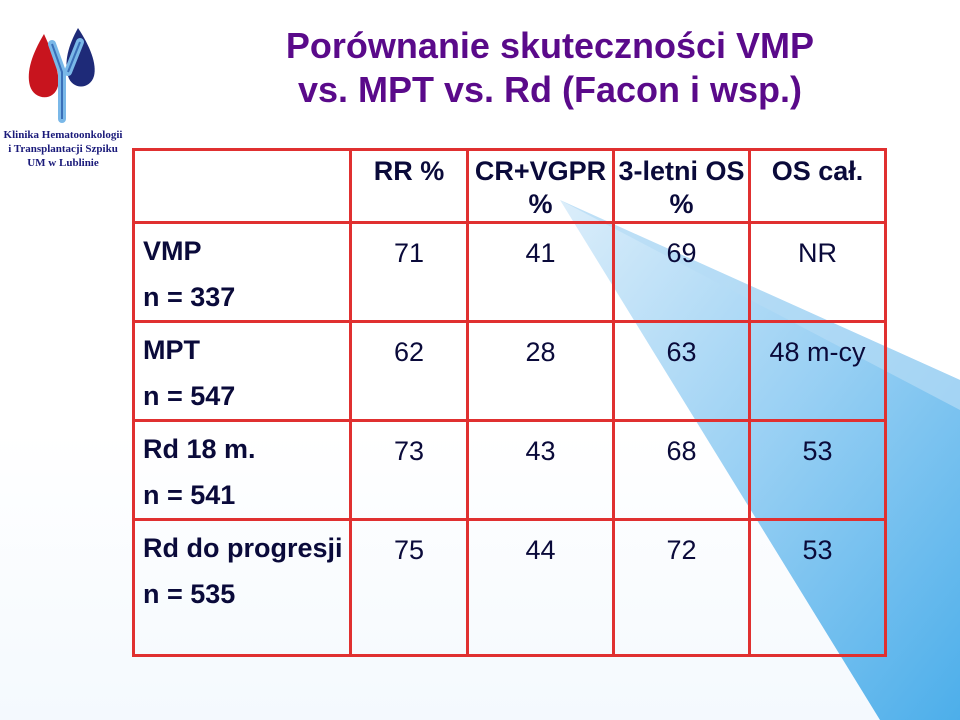  Describe the element at coordinates (61, 75) in the screenshot. I see `blood-drop-antibody-icon` at that location.